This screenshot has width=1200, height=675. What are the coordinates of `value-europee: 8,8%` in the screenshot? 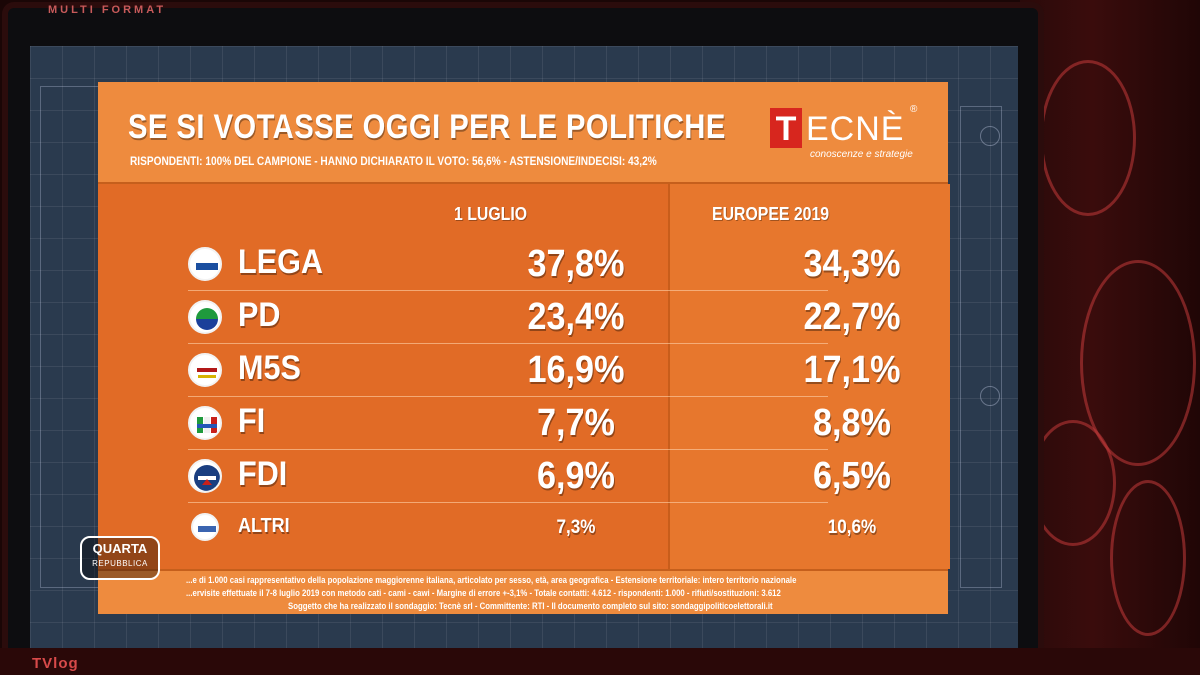 It's located at (852, 423).